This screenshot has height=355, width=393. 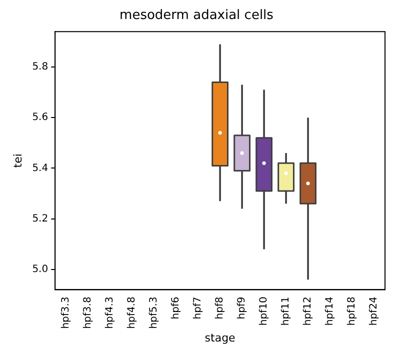 What do you see at coordinates (40, 67) in the screenshot?
I see `y-tick-label: 5.8` at bounding box center [40, 67].